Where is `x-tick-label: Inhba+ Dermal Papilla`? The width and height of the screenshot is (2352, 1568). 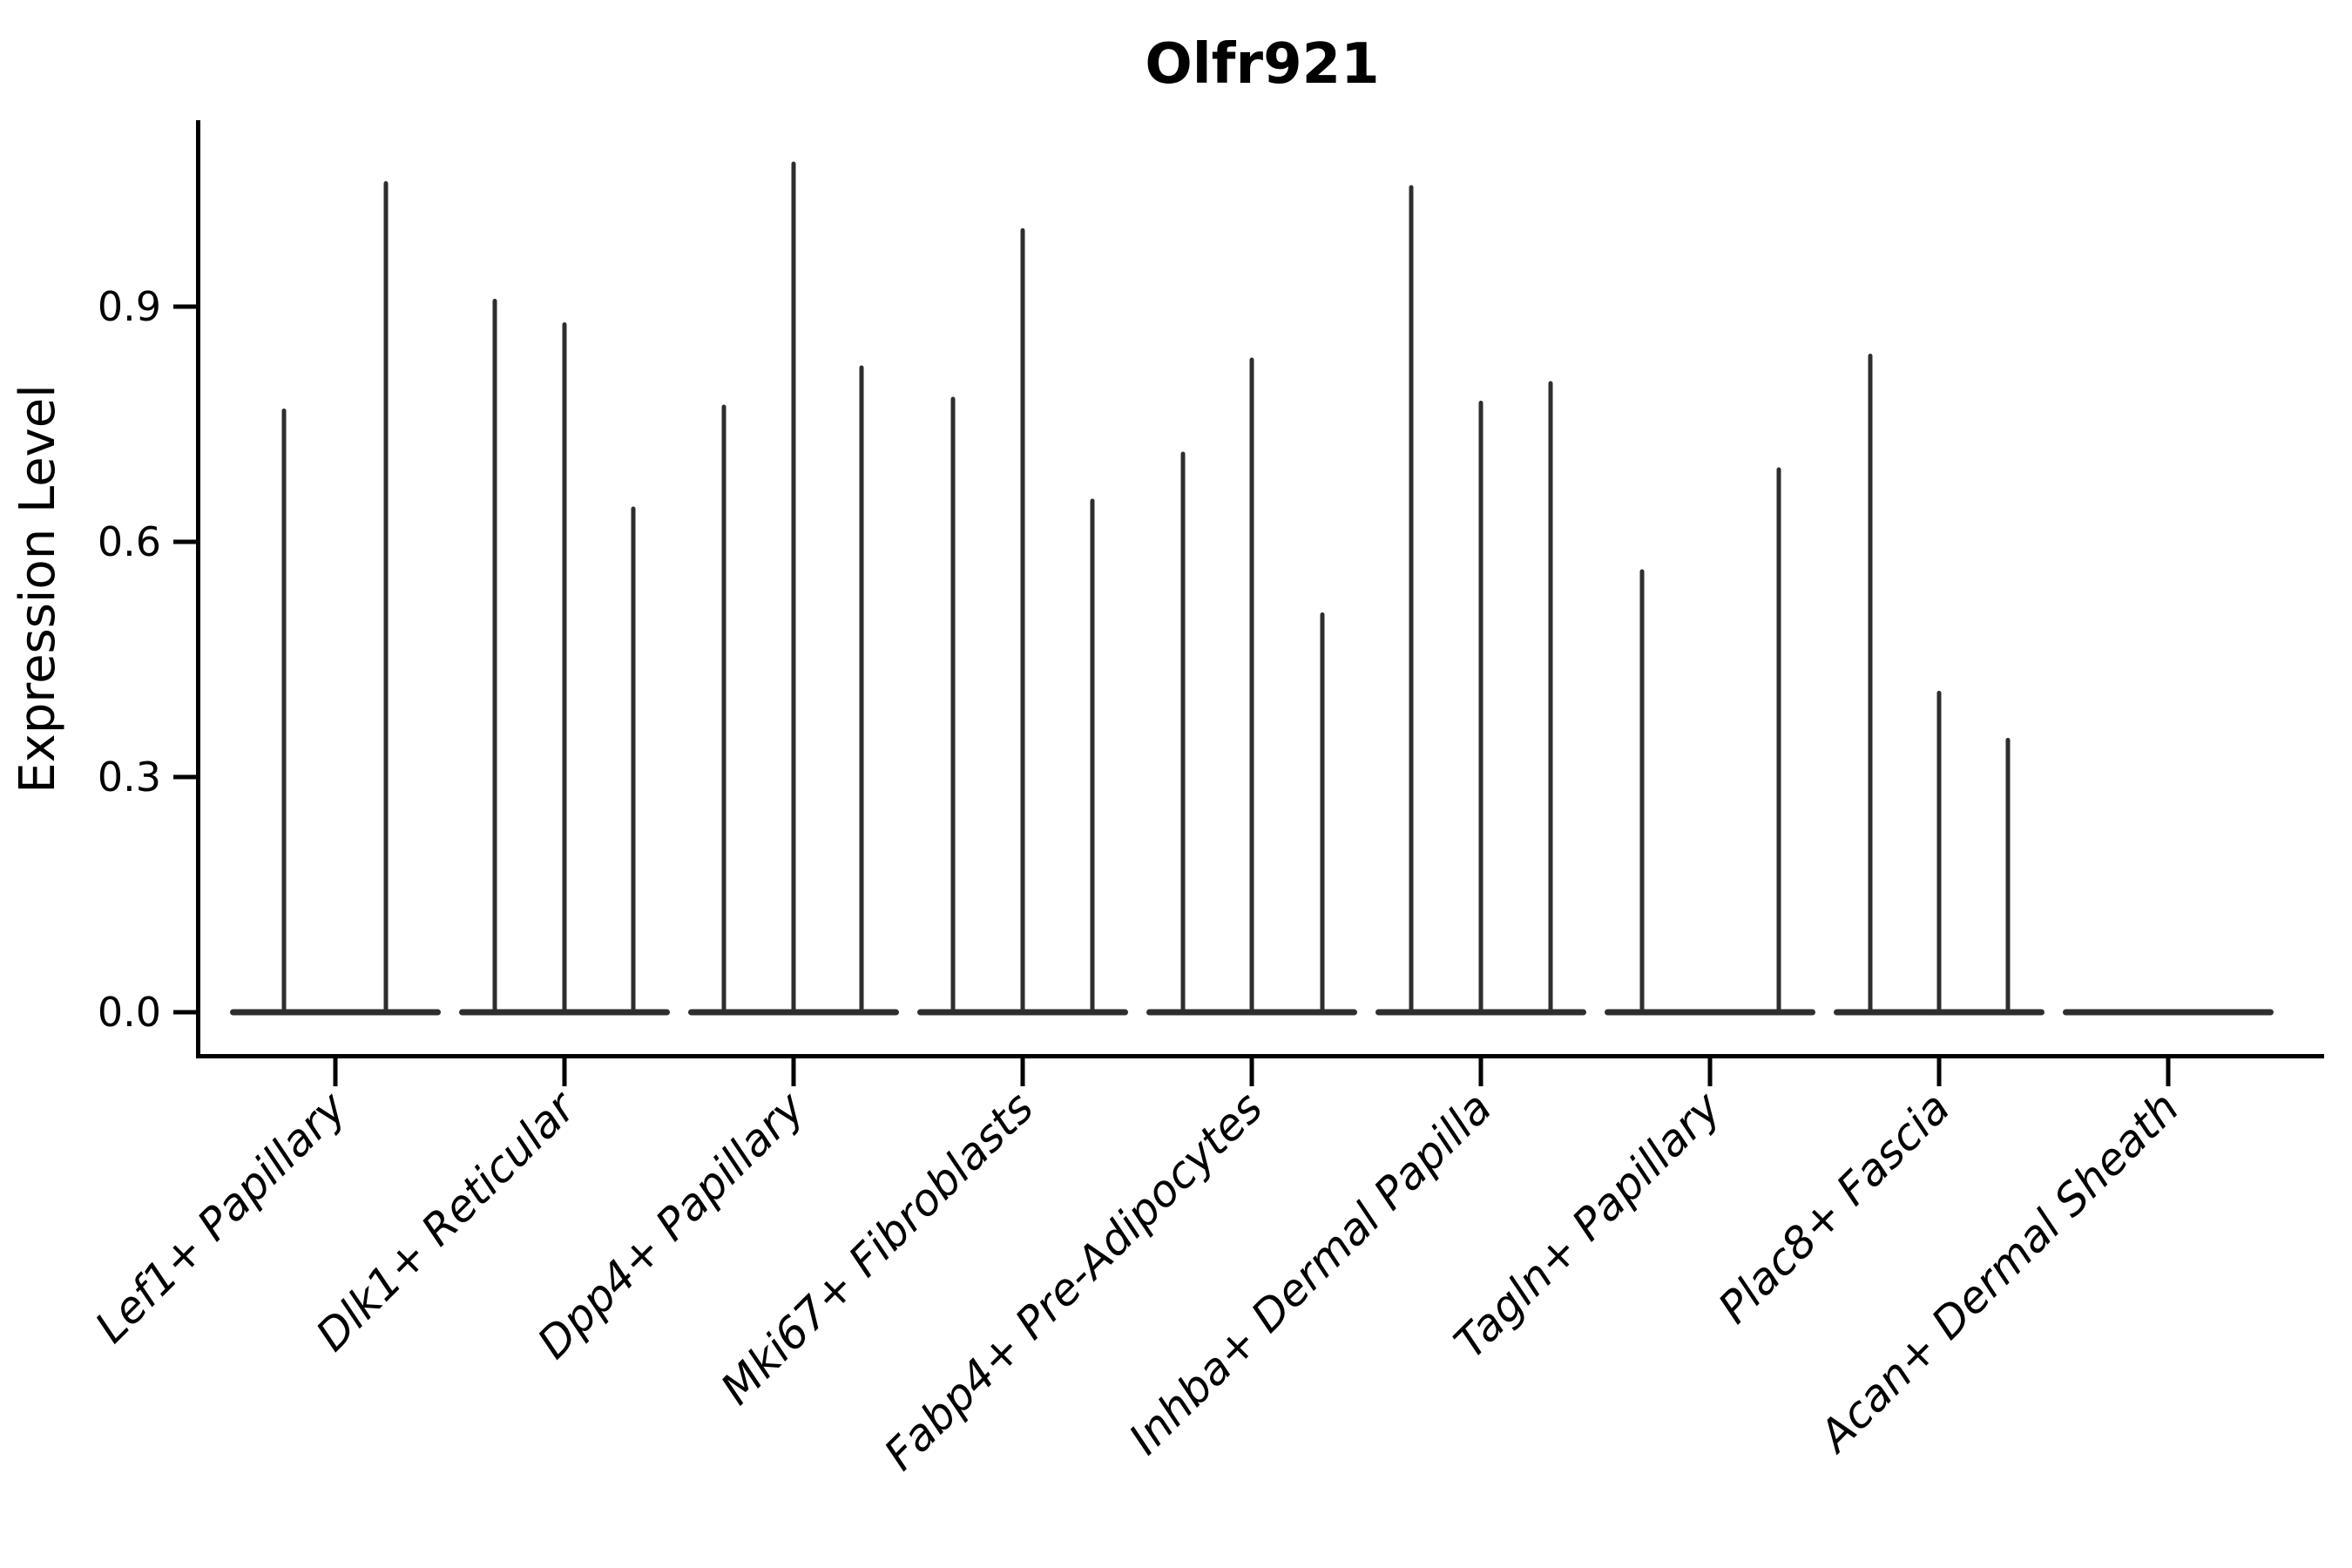 x-tick-label: Inhba+ Dermal Papilla is located at coordinates (1310, 1272).